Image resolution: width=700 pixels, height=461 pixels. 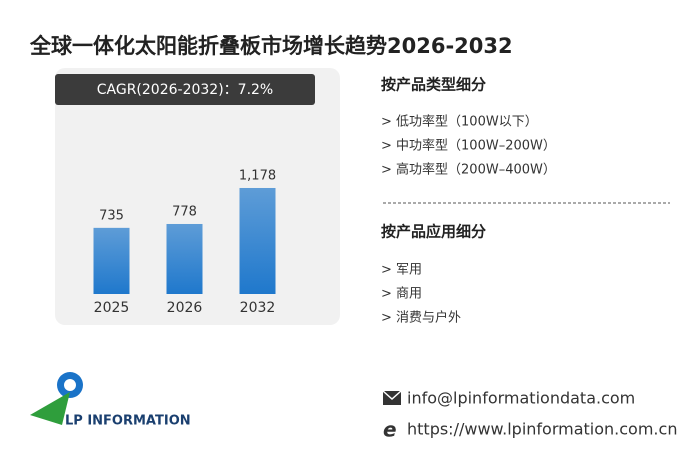 I want to click on segment-item: > 中功率型（100W–200W）, so click(x=468, y=146).